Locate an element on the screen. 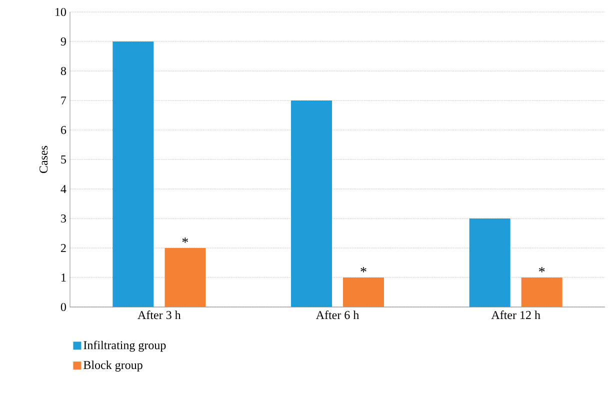  y-tick-label: 10 is located at coordinates (61, 12).